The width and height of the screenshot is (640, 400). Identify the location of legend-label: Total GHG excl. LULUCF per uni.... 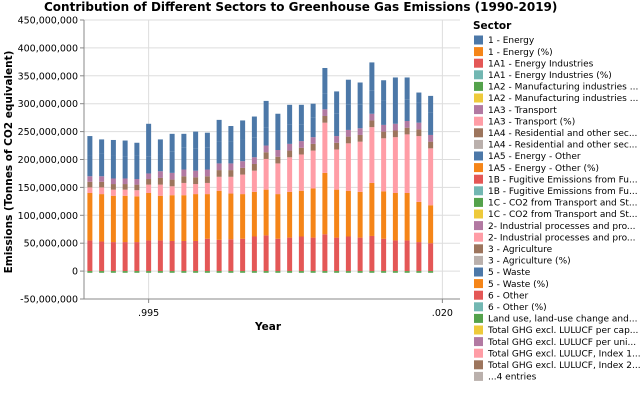
(561, 343).